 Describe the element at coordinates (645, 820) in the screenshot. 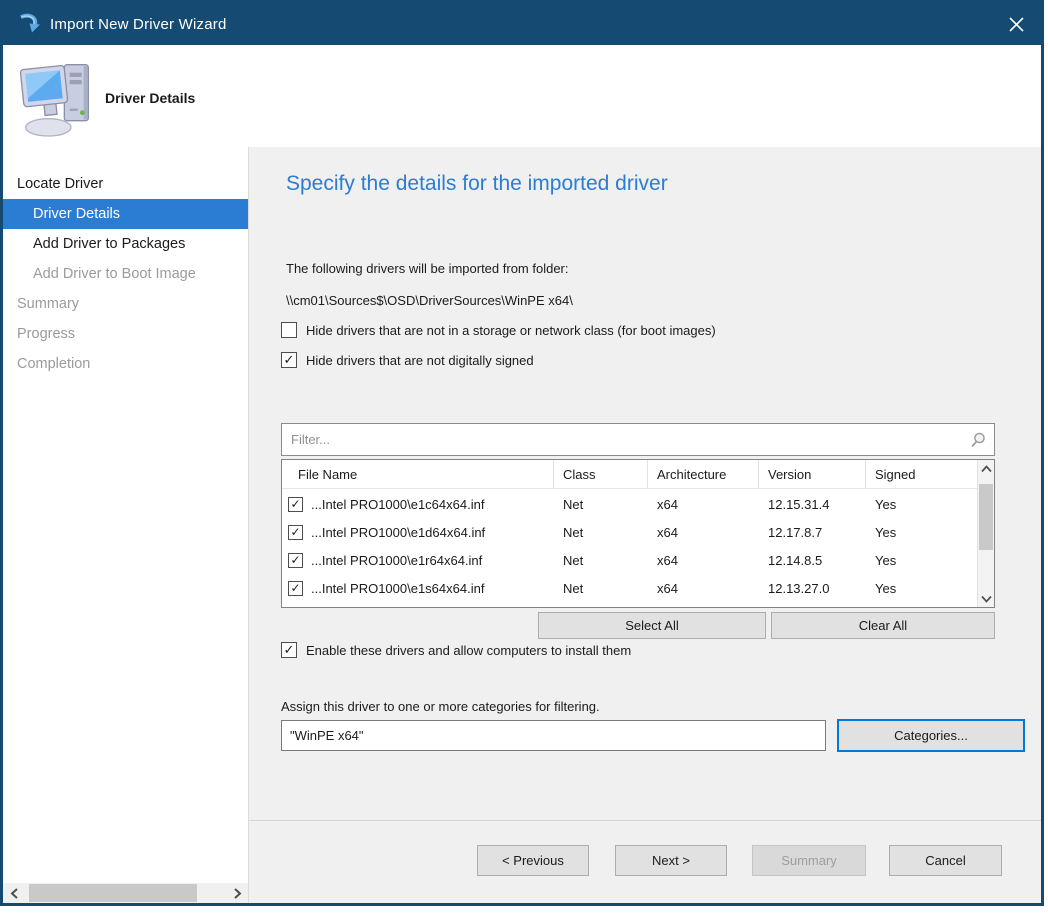

I see `footer-divider` at that location.